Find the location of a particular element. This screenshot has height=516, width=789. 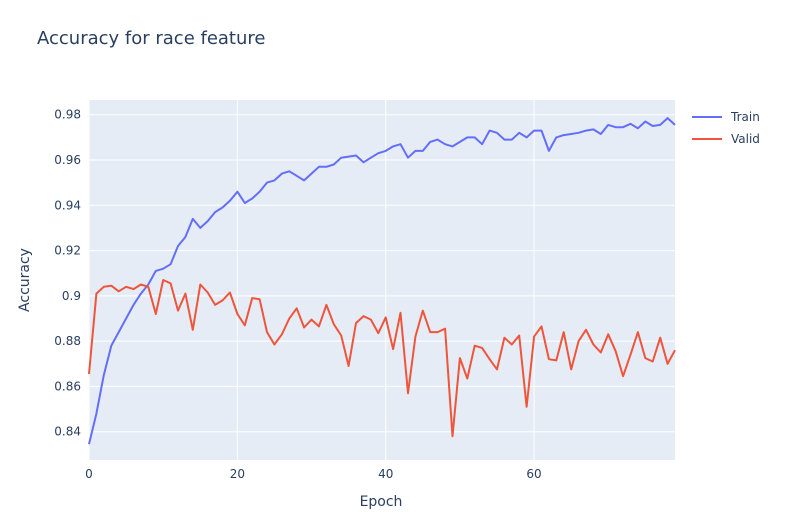

y-tick-label: 0.88 is located at coordinates (67, 341).